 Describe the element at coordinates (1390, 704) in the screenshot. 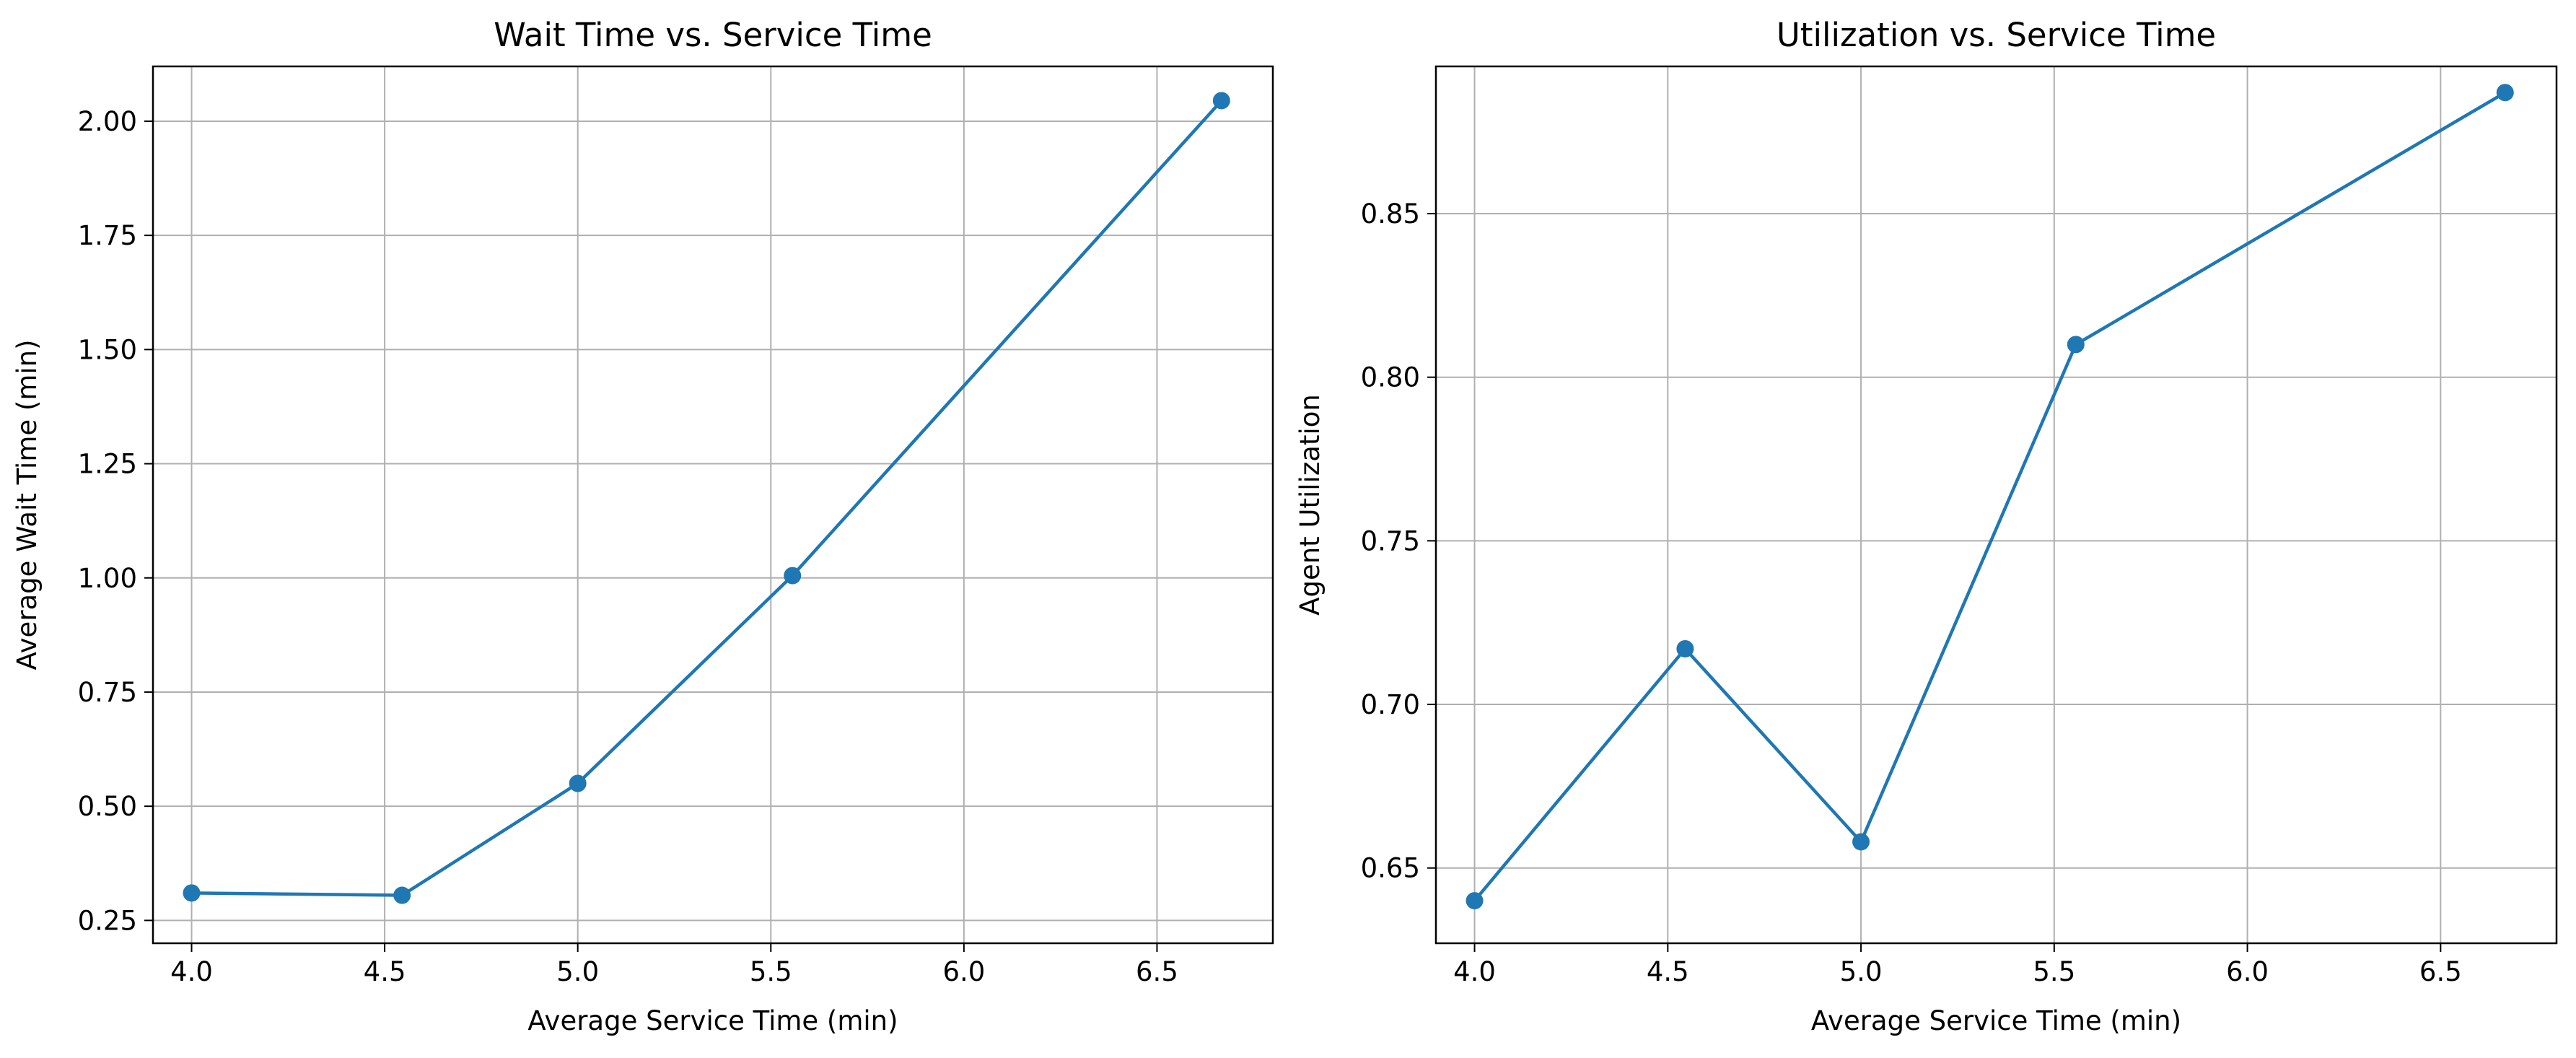

I see `y-tick-label: 0.70` at that location.